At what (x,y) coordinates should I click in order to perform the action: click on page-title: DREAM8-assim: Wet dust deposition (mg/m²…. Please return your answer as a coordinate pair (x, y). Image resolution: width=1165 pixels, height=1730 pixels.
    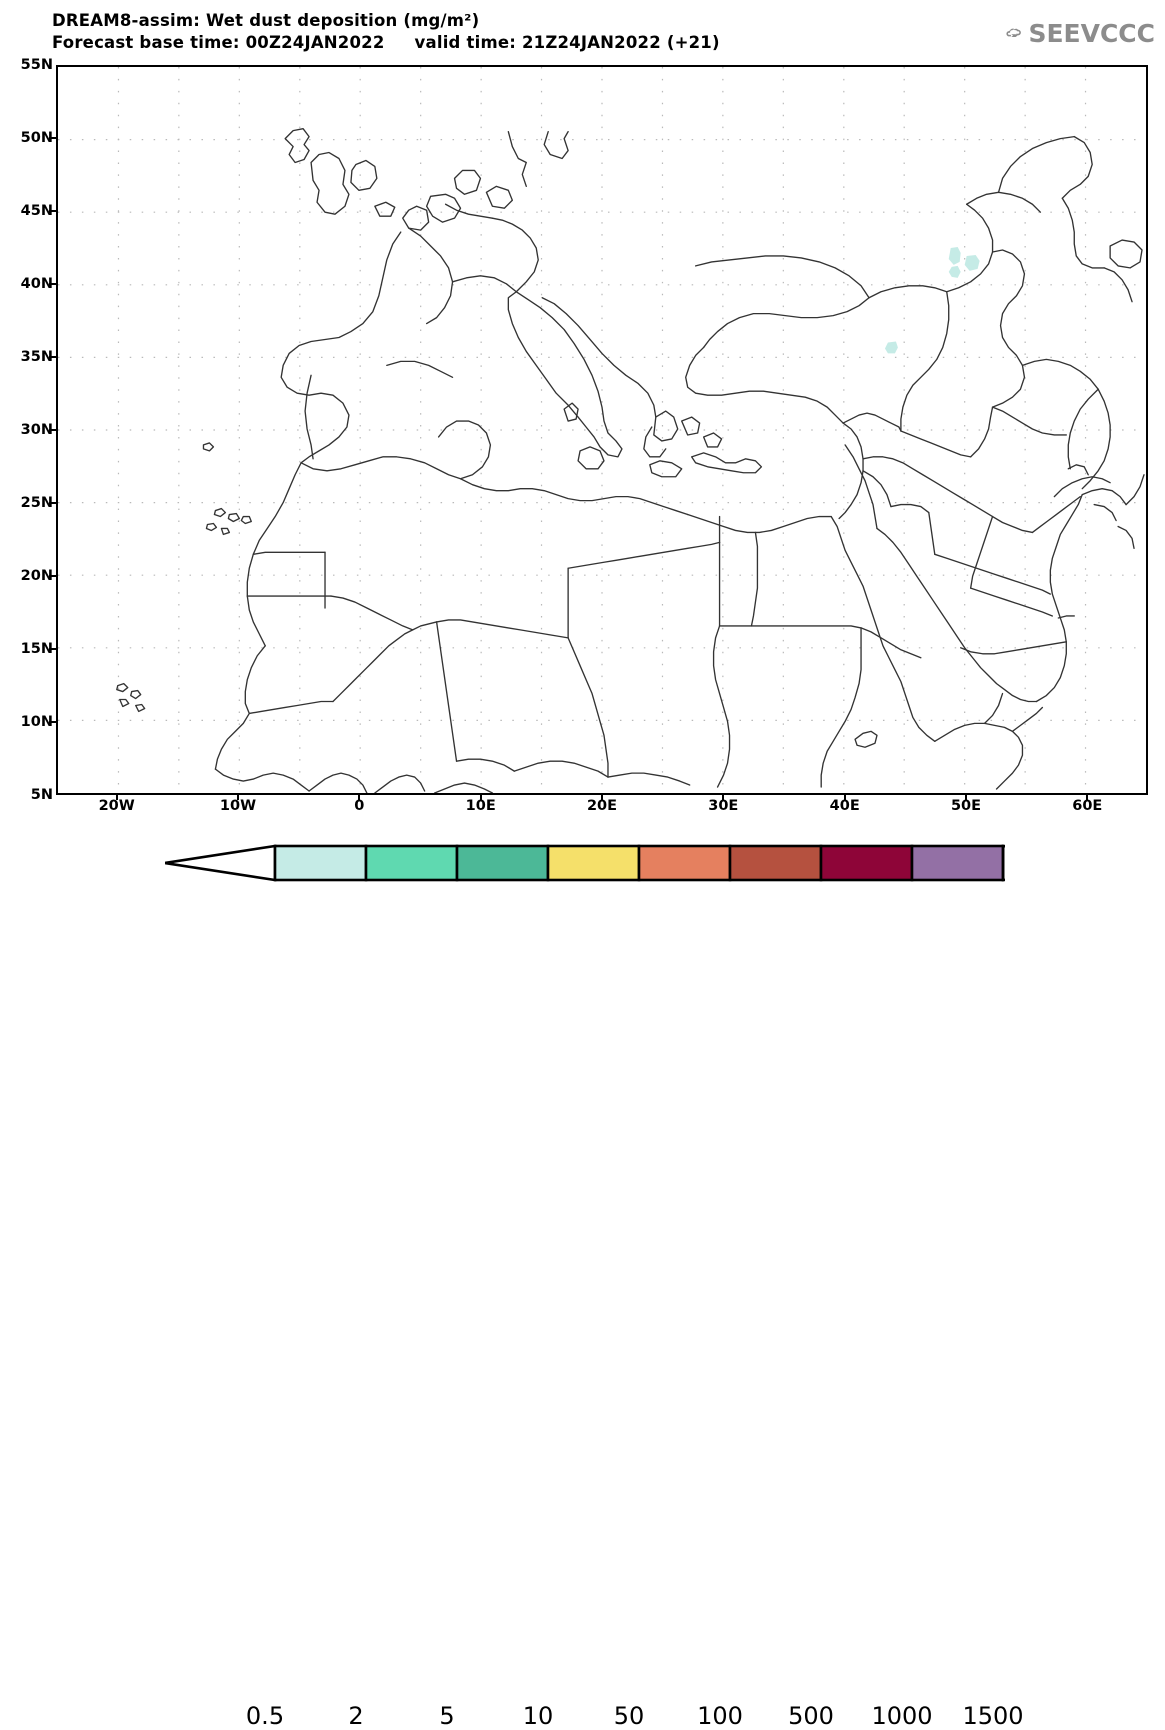
    Looking at the image, I should click on (266, 20).